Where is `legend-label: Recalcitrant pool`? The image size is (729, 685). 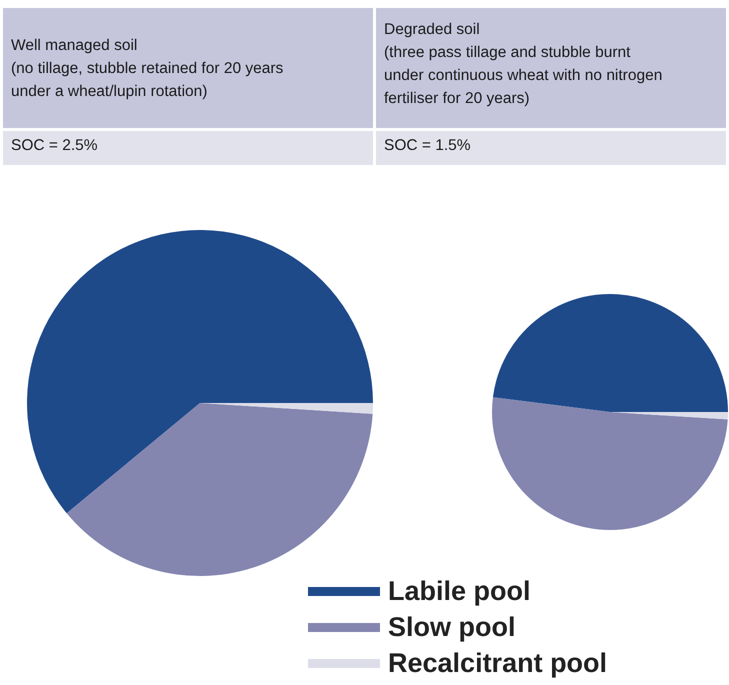 legend-label: Recalcitrant pool is located at coordinates (498, 663).